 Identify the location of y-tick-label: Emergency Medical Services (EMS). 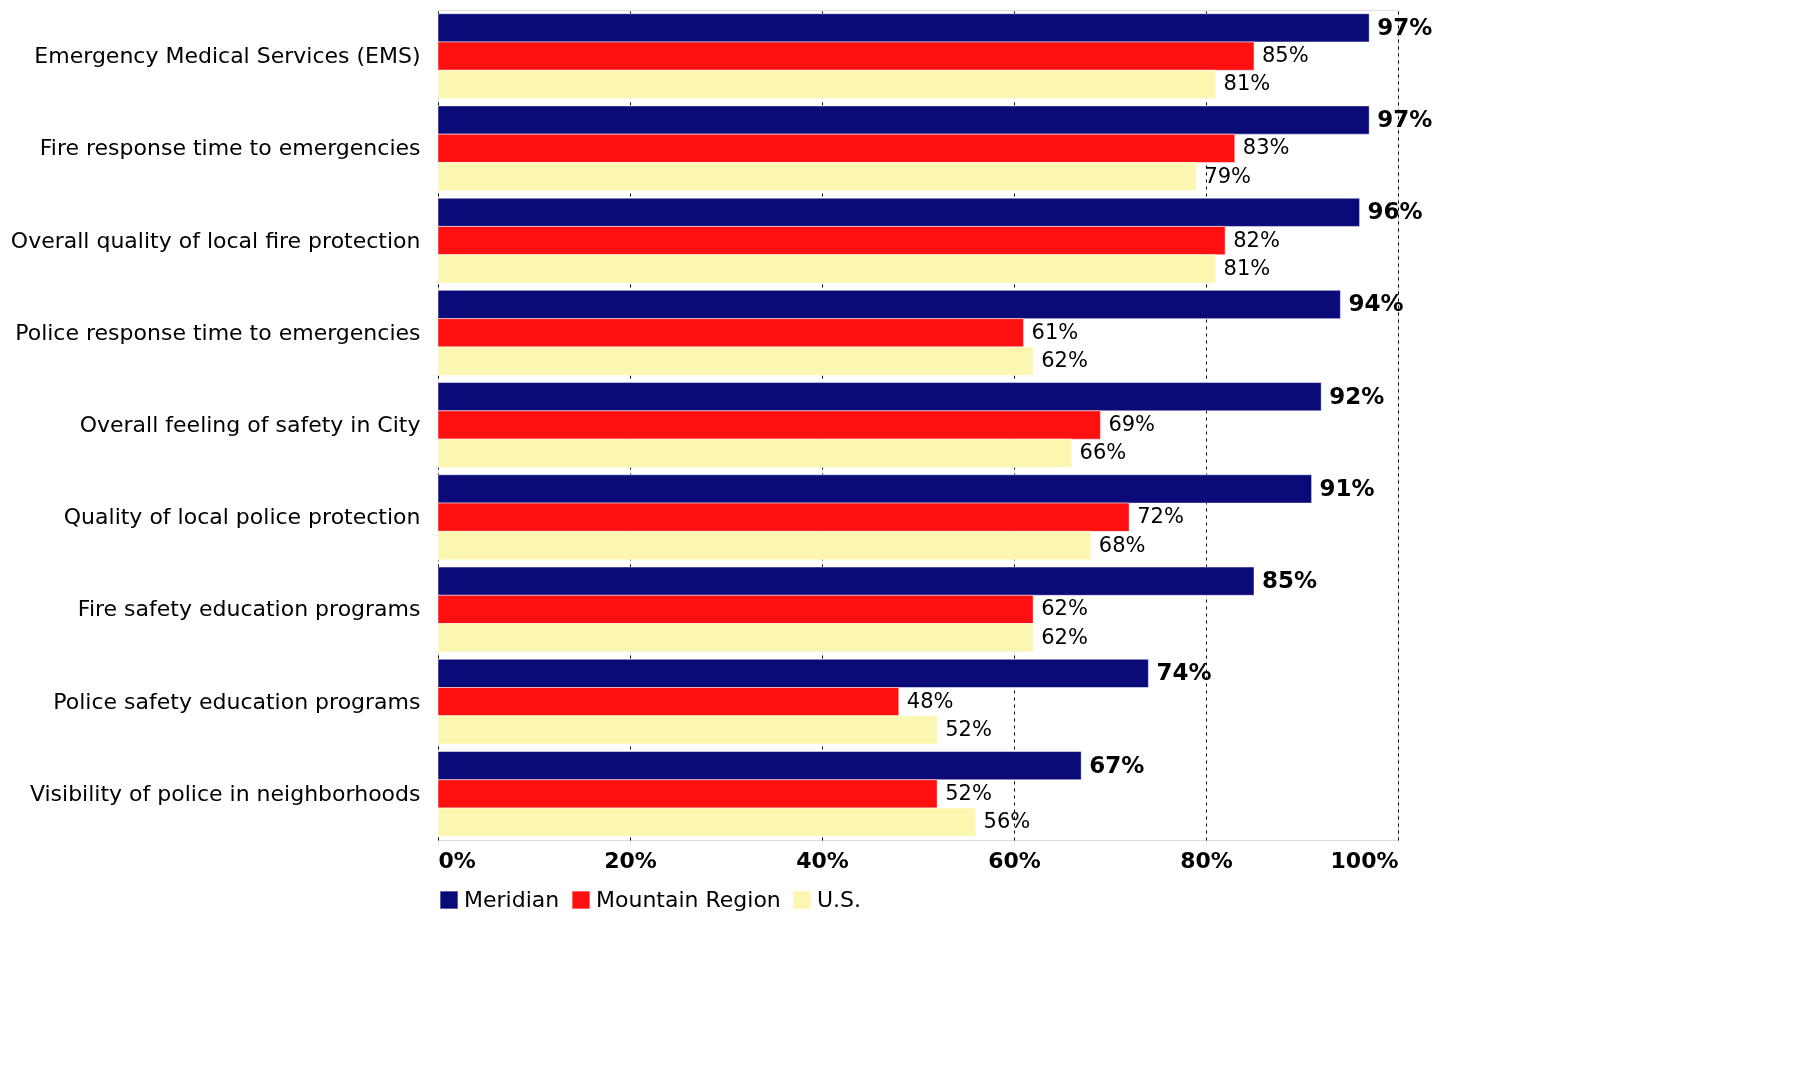
(227, 56).